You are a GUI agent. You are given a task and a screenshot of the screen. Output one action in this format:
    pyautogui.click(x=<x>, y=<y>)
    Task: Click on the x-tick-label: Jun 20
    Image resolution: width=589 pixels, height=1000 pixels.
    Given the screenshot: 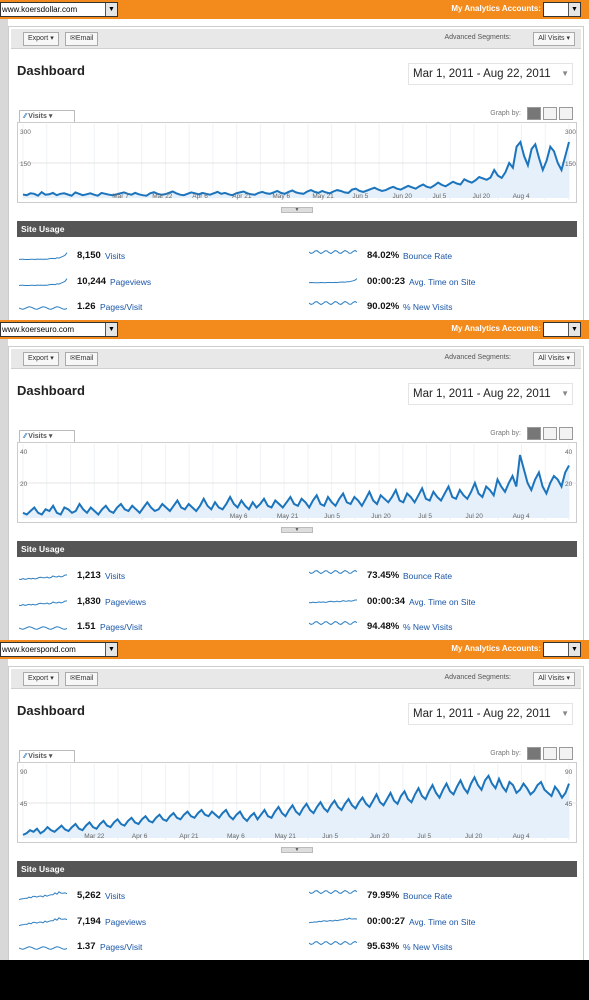 What is the action you would take?
    pyautogui.click(x=381, y=516)
    